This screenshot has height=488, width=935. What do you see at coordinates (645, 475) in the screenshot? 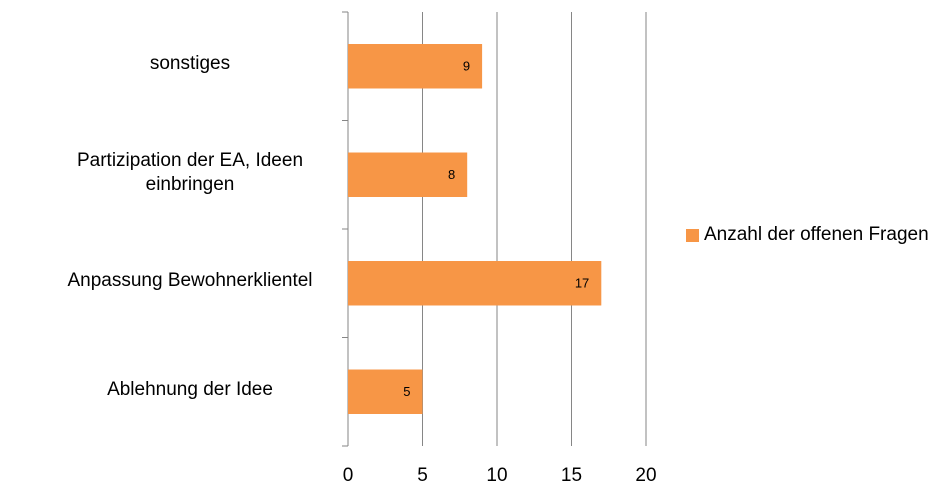
I see `x-tick-label: 20` at bounding box center [645, 475].